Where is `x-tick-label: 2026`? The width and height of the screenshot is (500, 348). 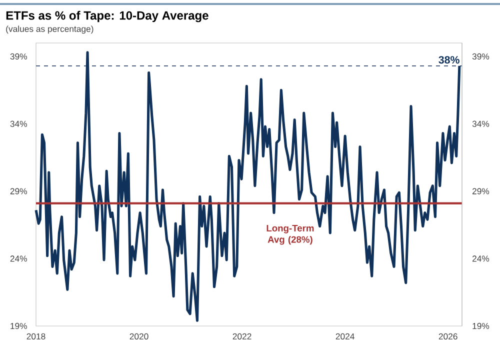 x-tick-label: 2026 is located at coordinates (448, 336).